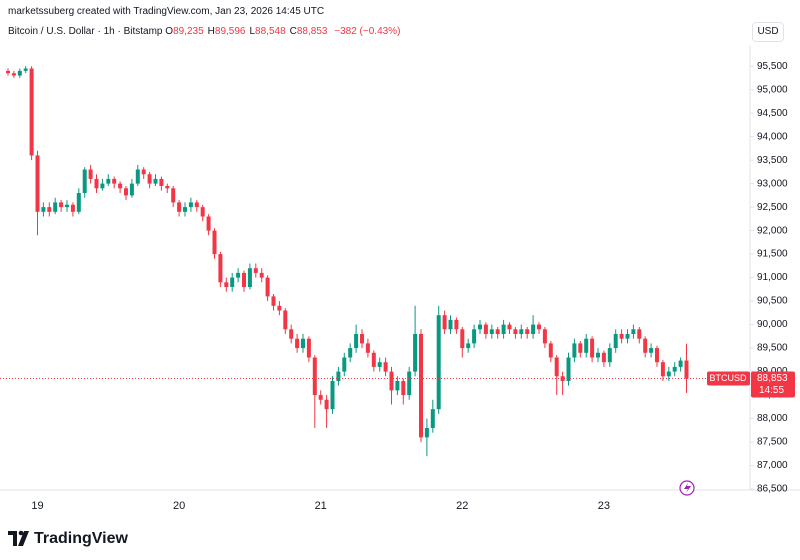  What do you see at coordinates (772, 136) in the screenshot?
I see `y-tick-label: 94,000` at bounding box center [772, 136].